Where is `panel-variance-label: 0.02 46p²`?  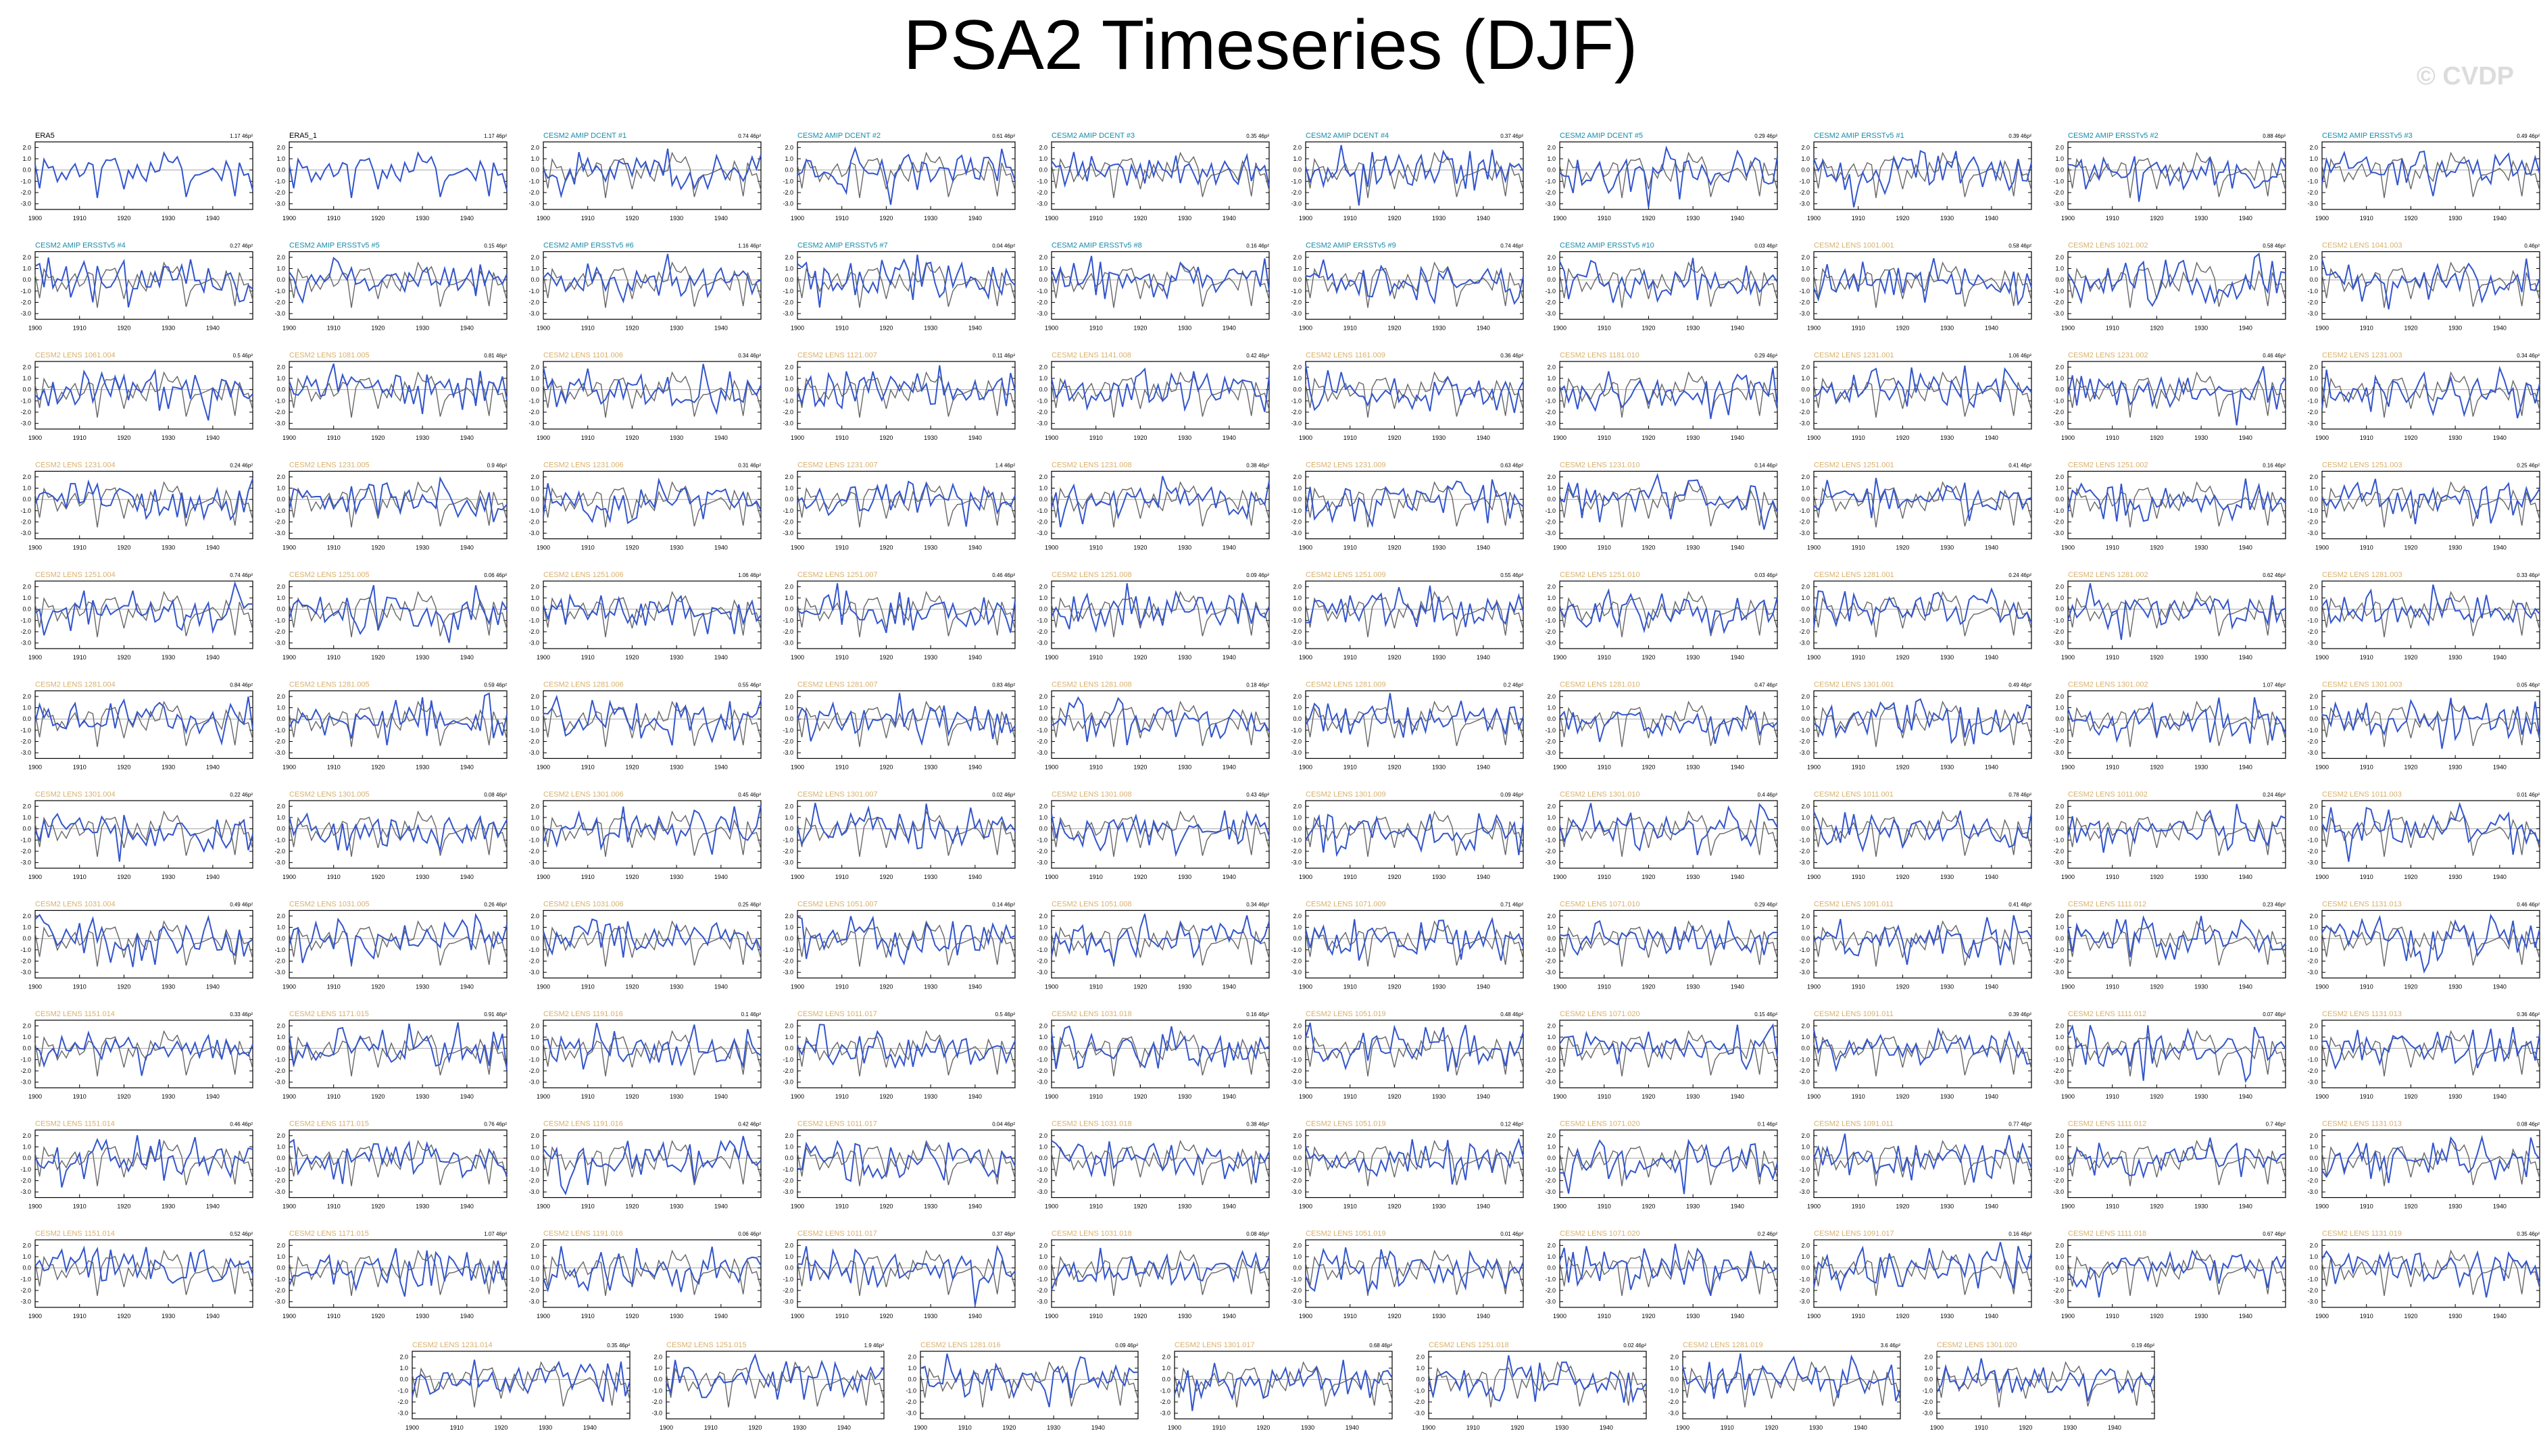 panel-variance-label: 0.02 46p² is located at coordinates (1634, 1345).